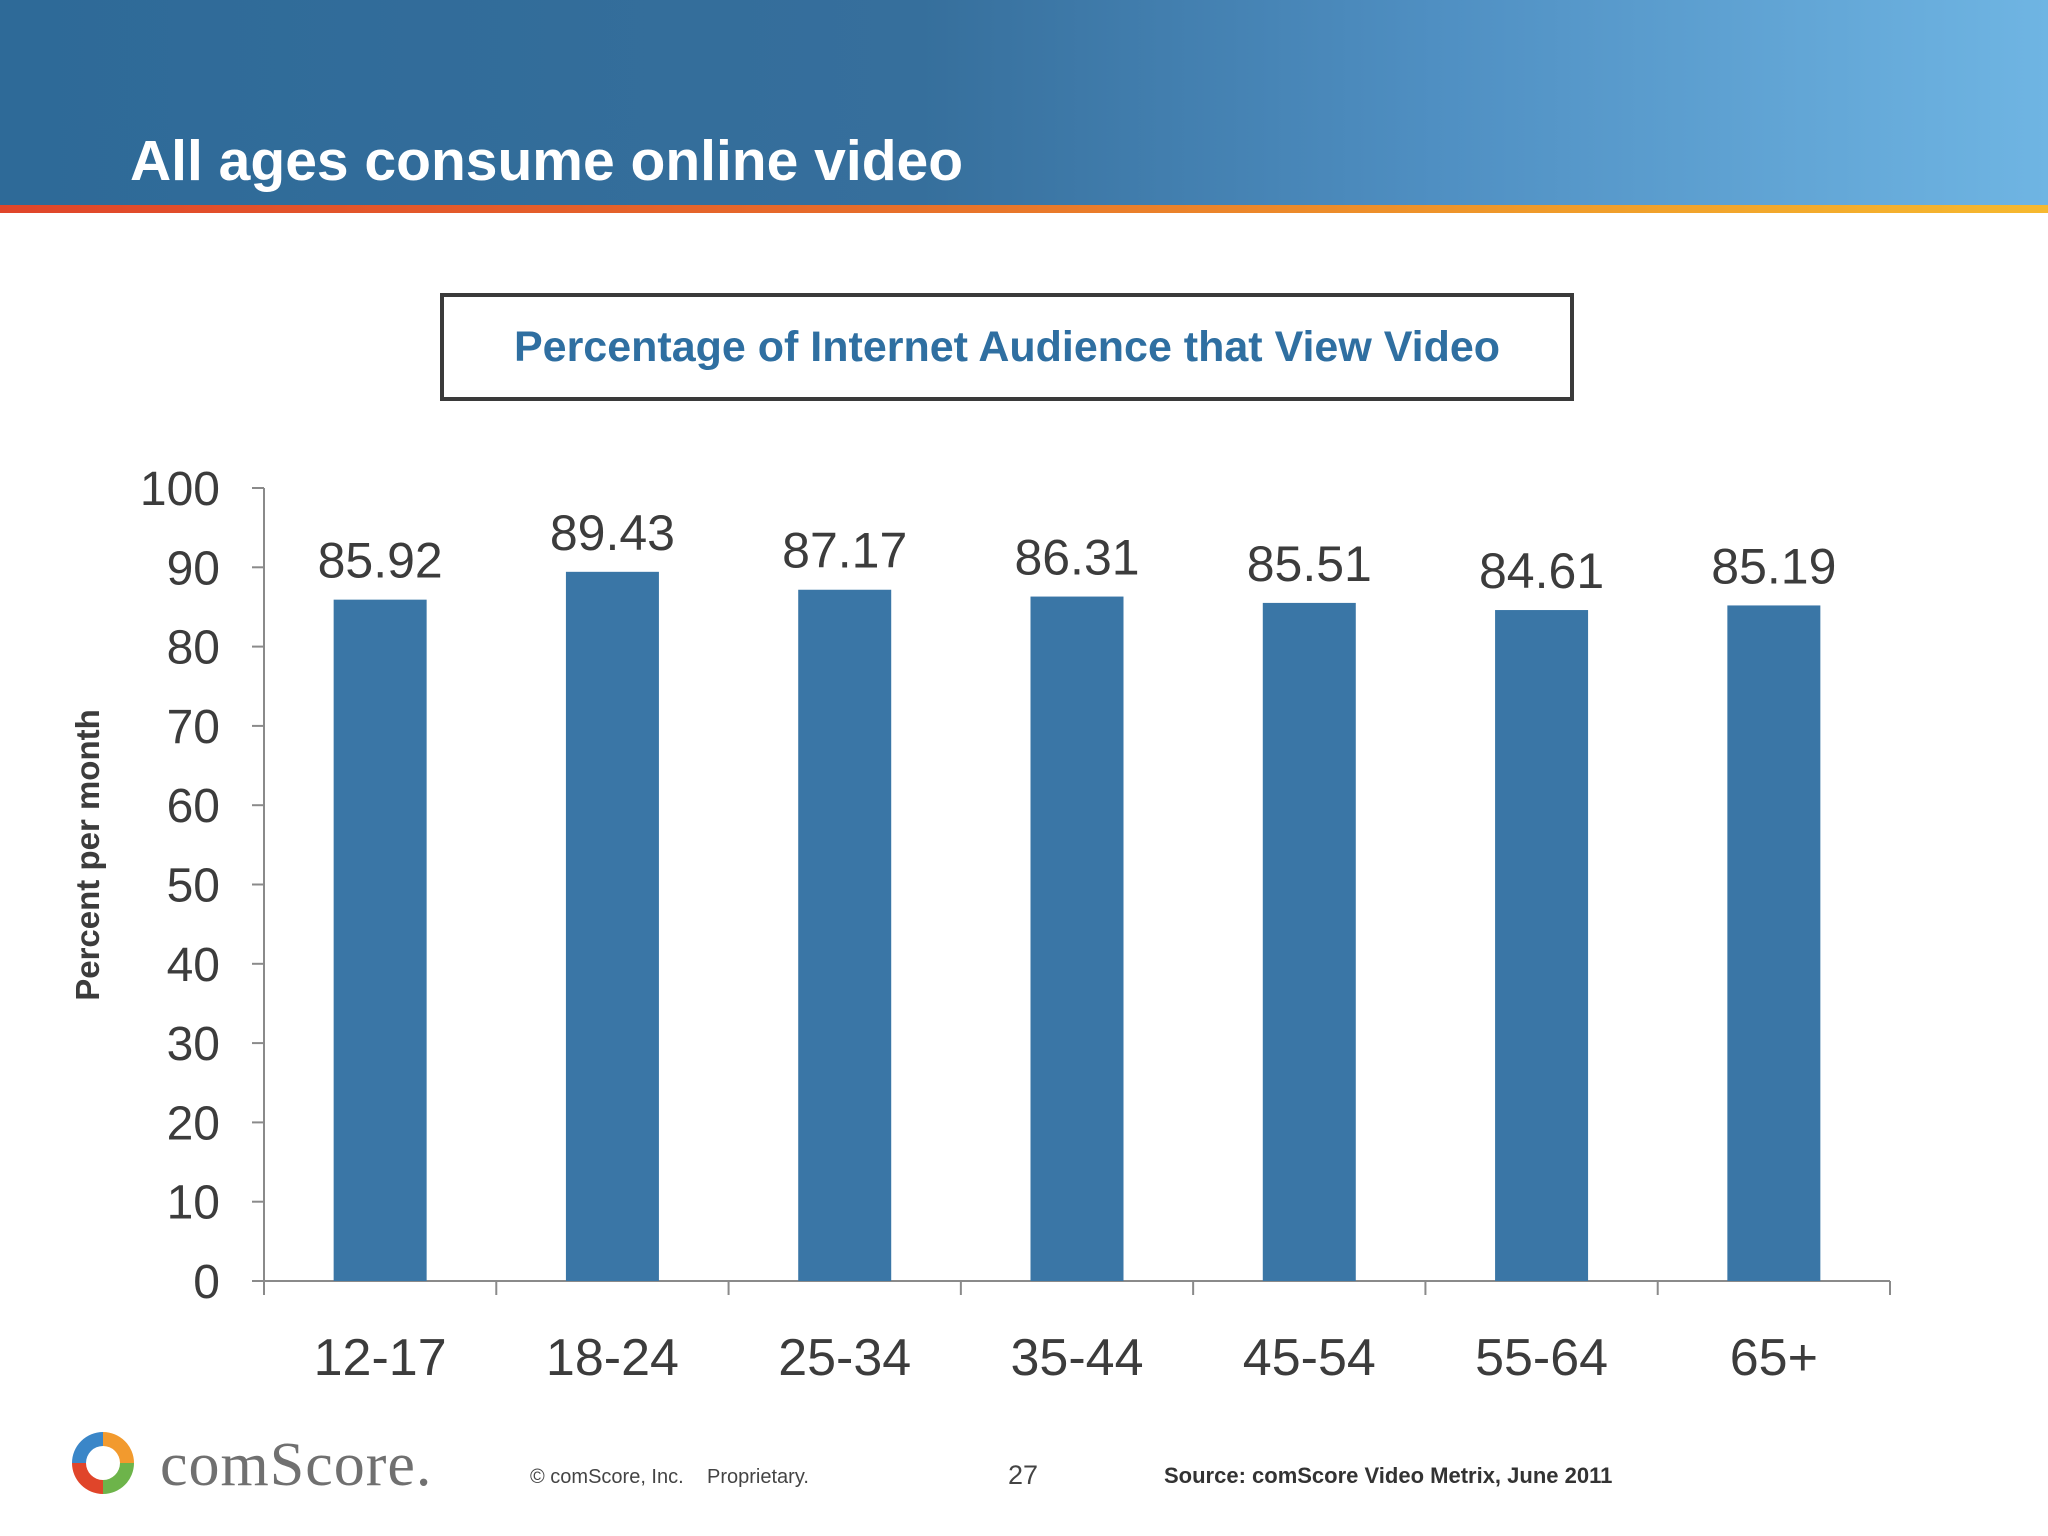 Image resolution: width=2048 pixels, height=1536 pixels. I want to click on x-tick-label: 55-64, so click(1541, 1358).